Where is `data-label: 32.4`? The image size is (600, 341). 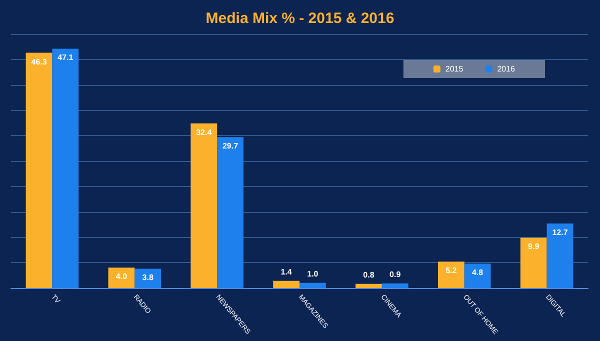 data-label: 32.4 is located at coordinates (204, 132).